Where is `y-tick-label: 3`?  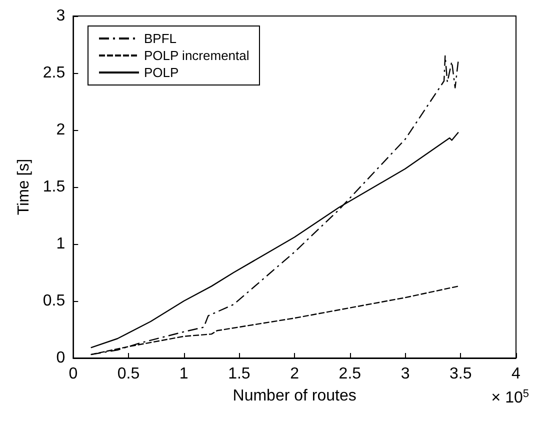 y-tick-label: 3 is located at coordinates (61, 16).